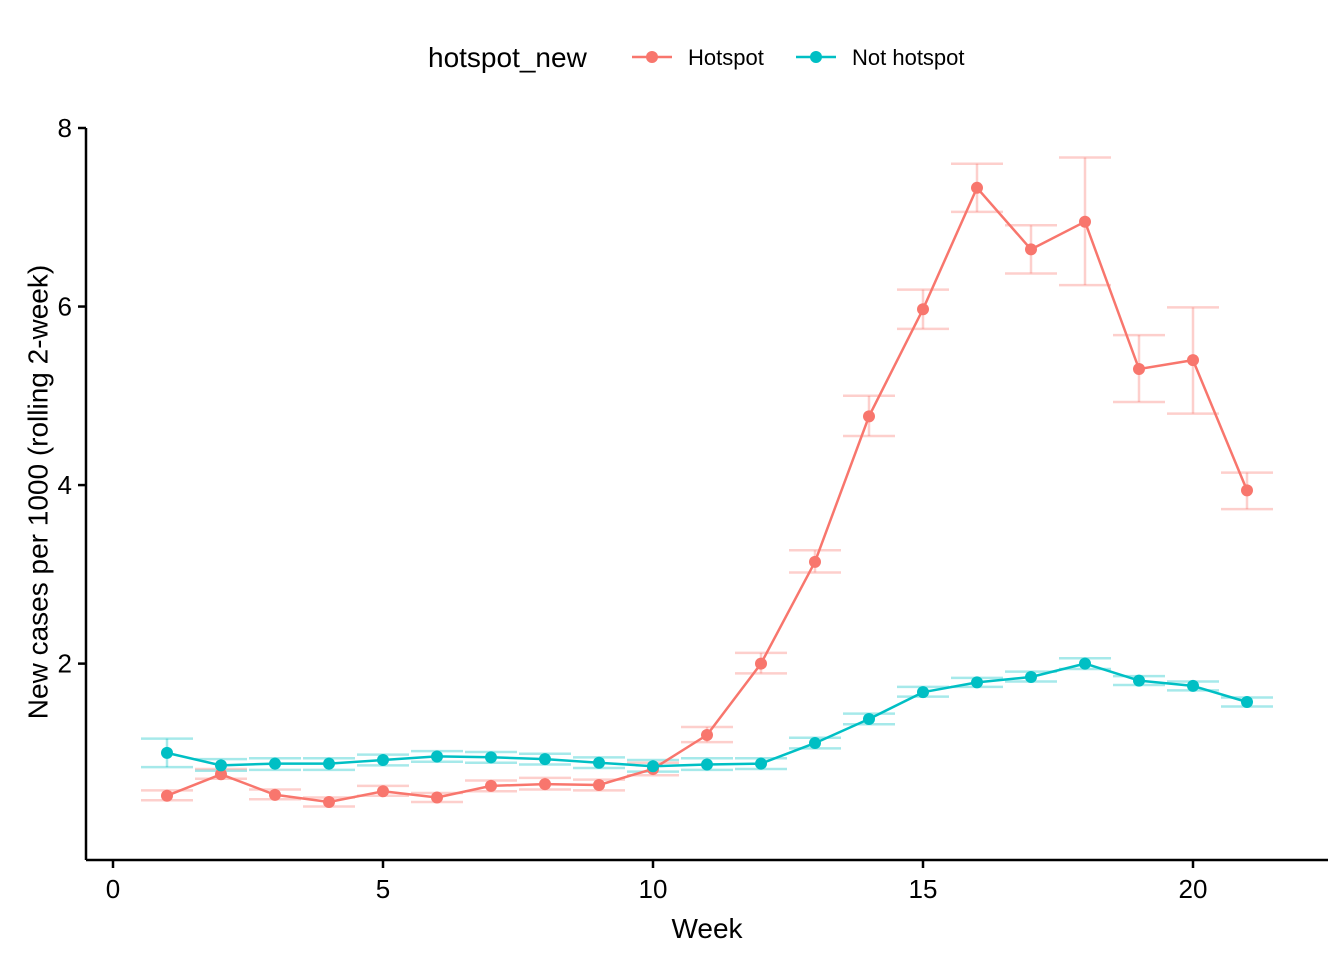 This screenshot has width=1344, height=960. I want to click on x-tick-label: 0, so click(113, 889).